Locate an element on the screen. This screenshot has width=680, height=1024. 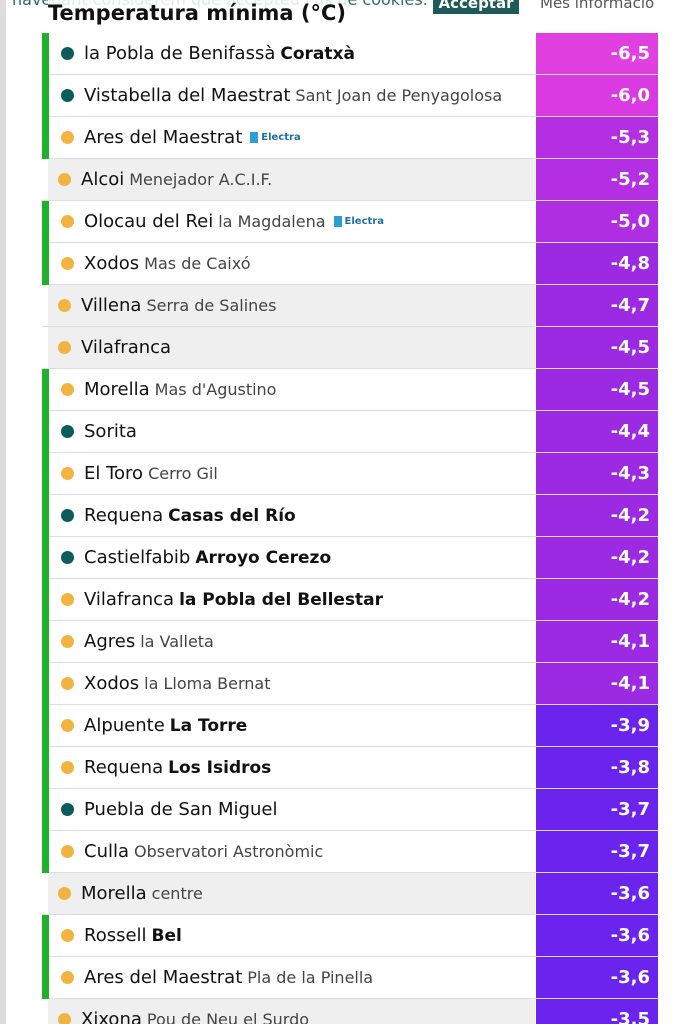
station-cell: Morella Mas d'Agustino is located at coordinates (293, 389).